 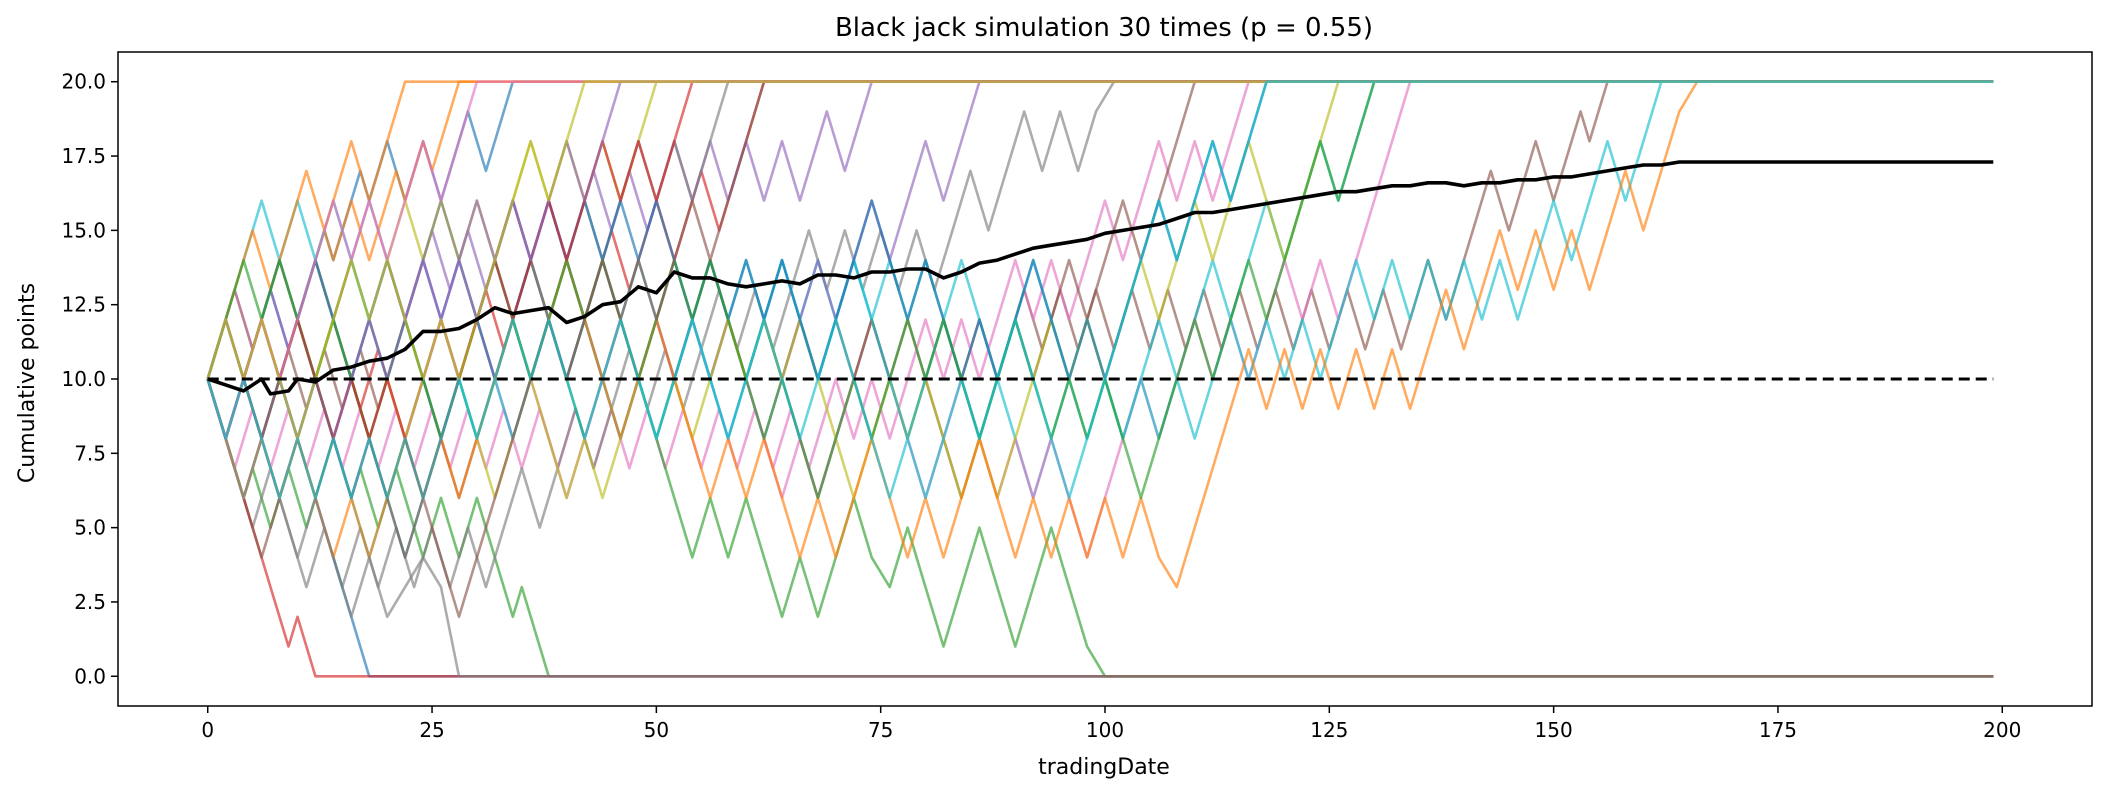 I want to click on x-tick-label: 100, so click(x=1105, y=730).